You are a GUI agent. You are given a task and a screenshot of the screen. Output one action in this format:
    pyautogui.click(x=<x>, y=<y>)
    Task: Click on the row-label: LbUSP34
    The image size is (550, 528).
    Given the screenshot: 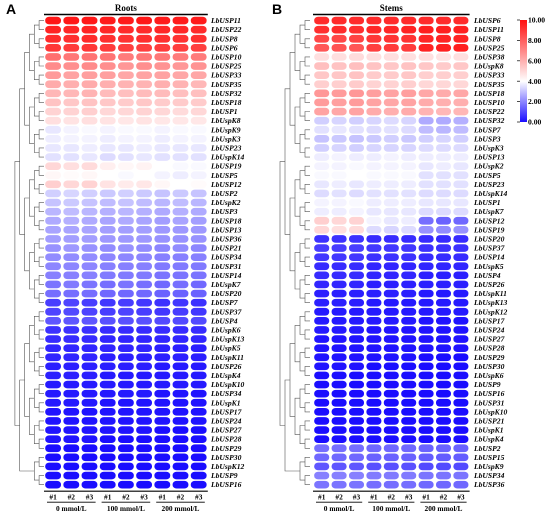 What is the action you would take?
    pyautogui.click(x=226, y=257)
    